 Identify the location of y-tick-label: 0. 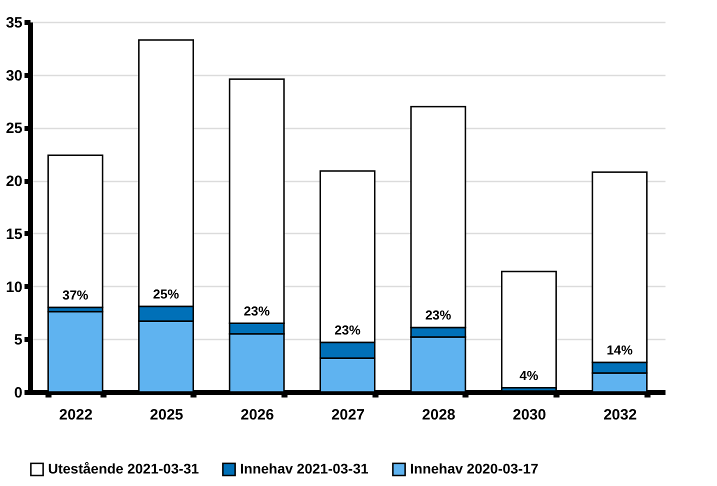
(18, 393).